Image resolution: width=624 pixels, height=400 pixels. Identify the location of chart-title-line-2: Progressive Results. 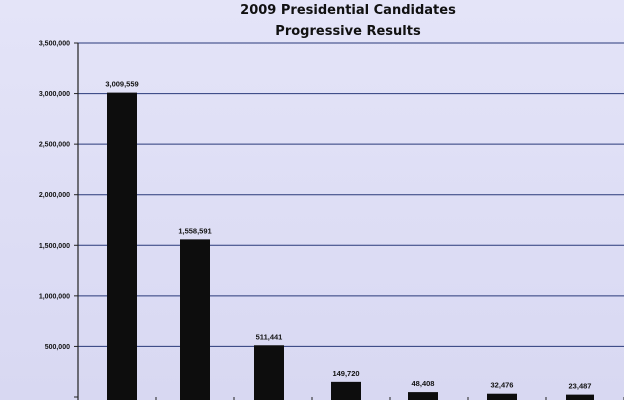
(348, 31).